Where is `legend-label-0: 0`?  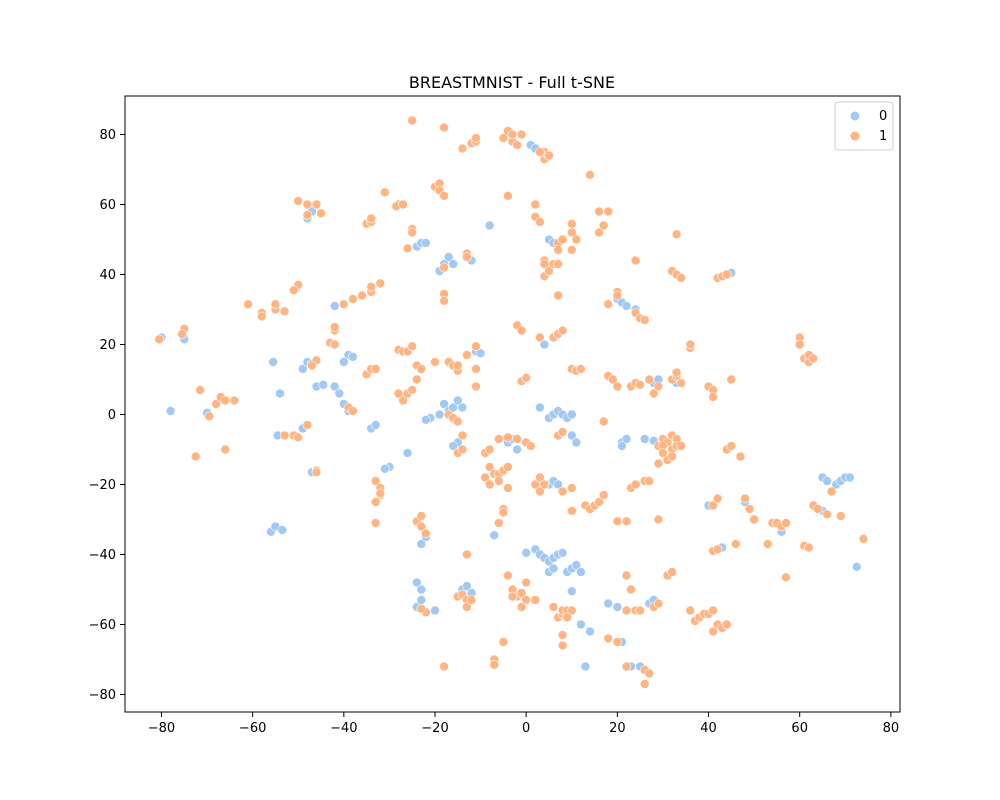
legend-label-0: 0 is located at coordinates (883, 116).